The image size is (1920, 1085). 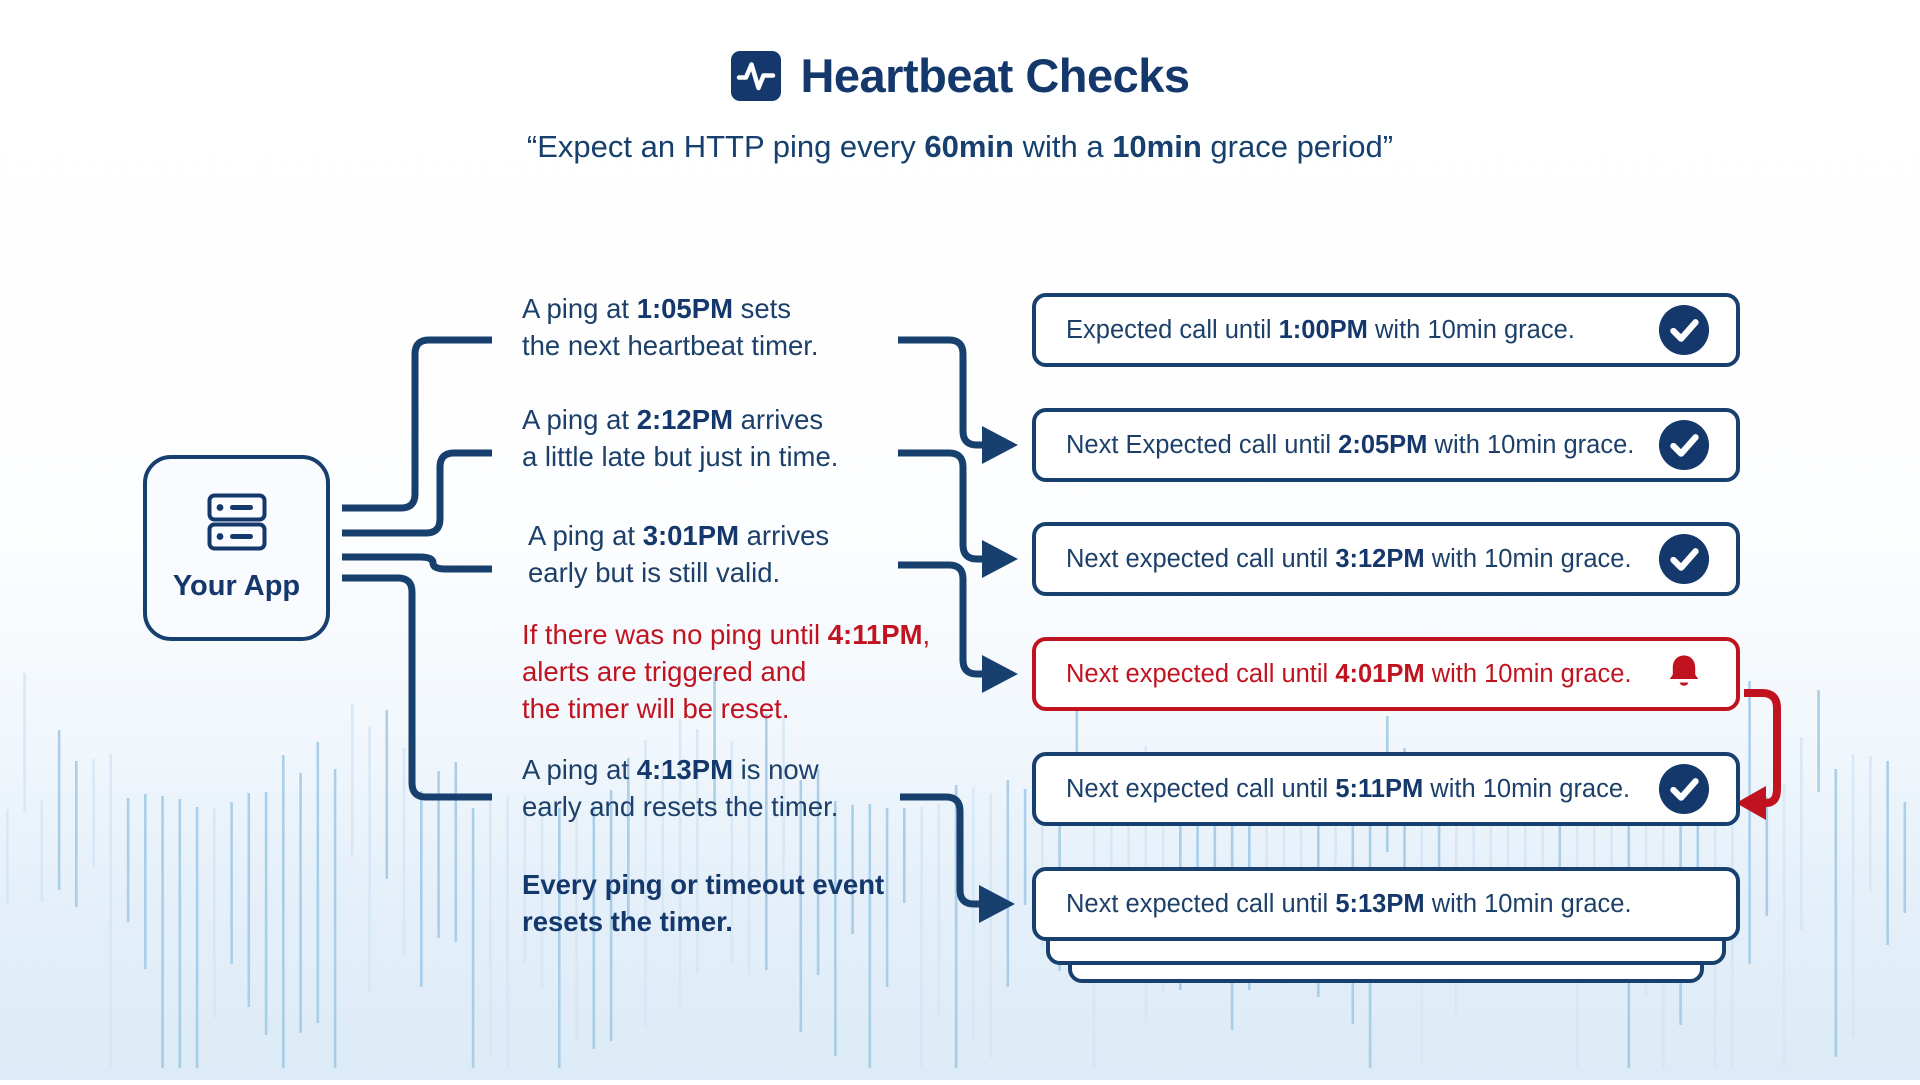 What do you see at coordinates (940, 850) in the screenshot?
I see `connector-step5-to-box6` at bounding box center [940, 850].